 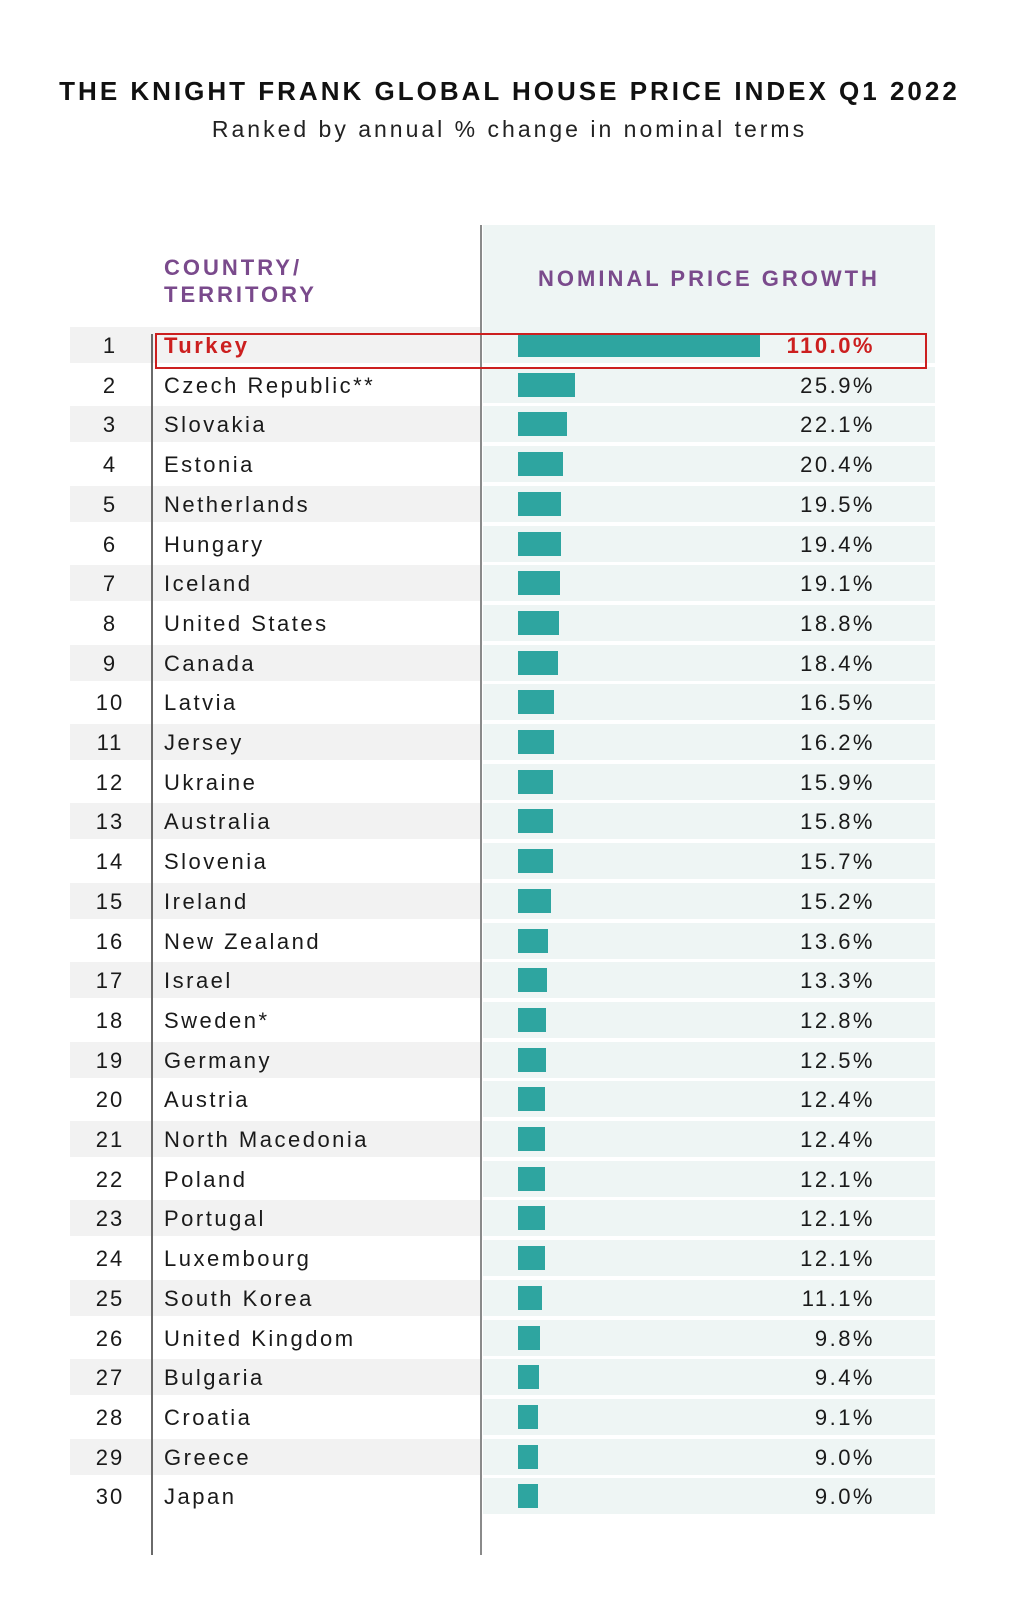 What do you see at coordinates (837, 941) in the screenshot?
I see `value-label: 13.6%` at bounding box center [837, 941].